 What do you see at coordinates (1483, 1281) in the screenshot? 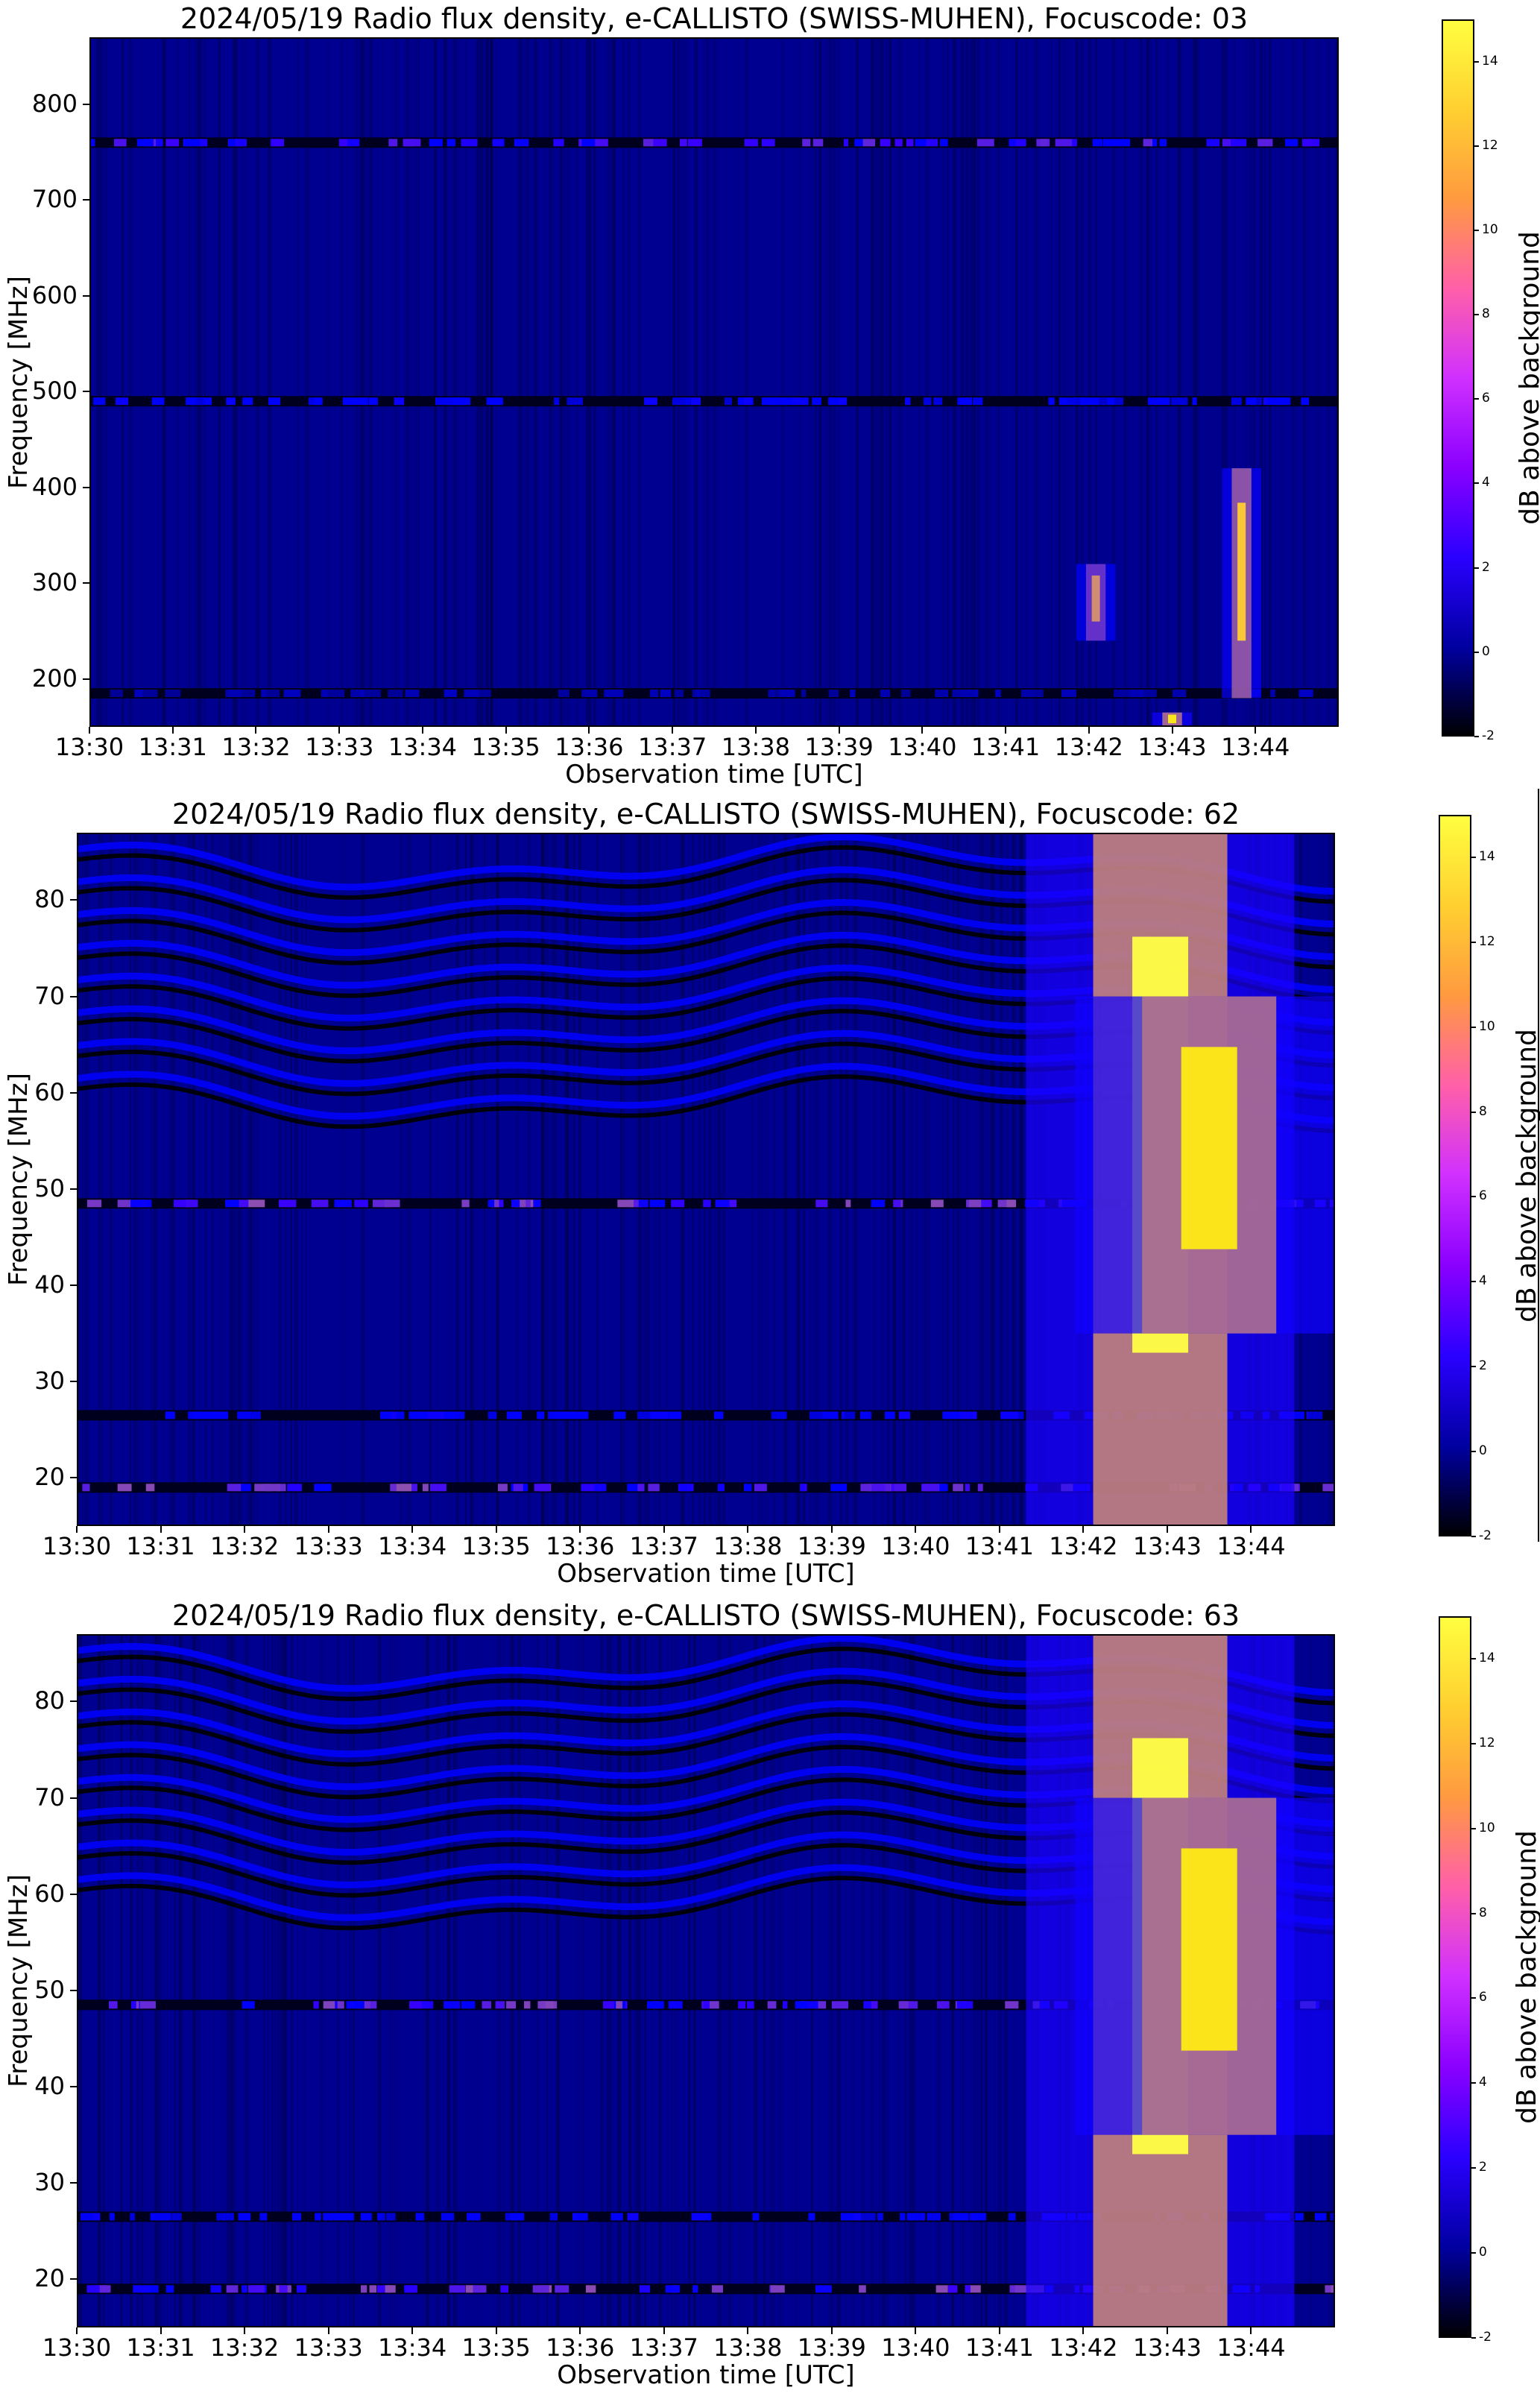
I see `colorbar-tick-label: 4` at bounding box center [1483, 1281].